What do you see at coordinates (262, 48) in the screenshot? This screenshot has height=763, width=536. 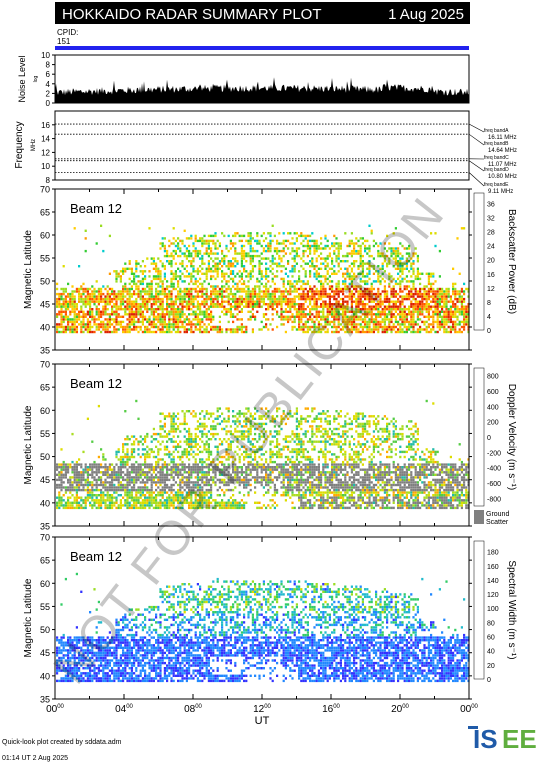 I see `cpid-bar` at bounding box center [262, 48].